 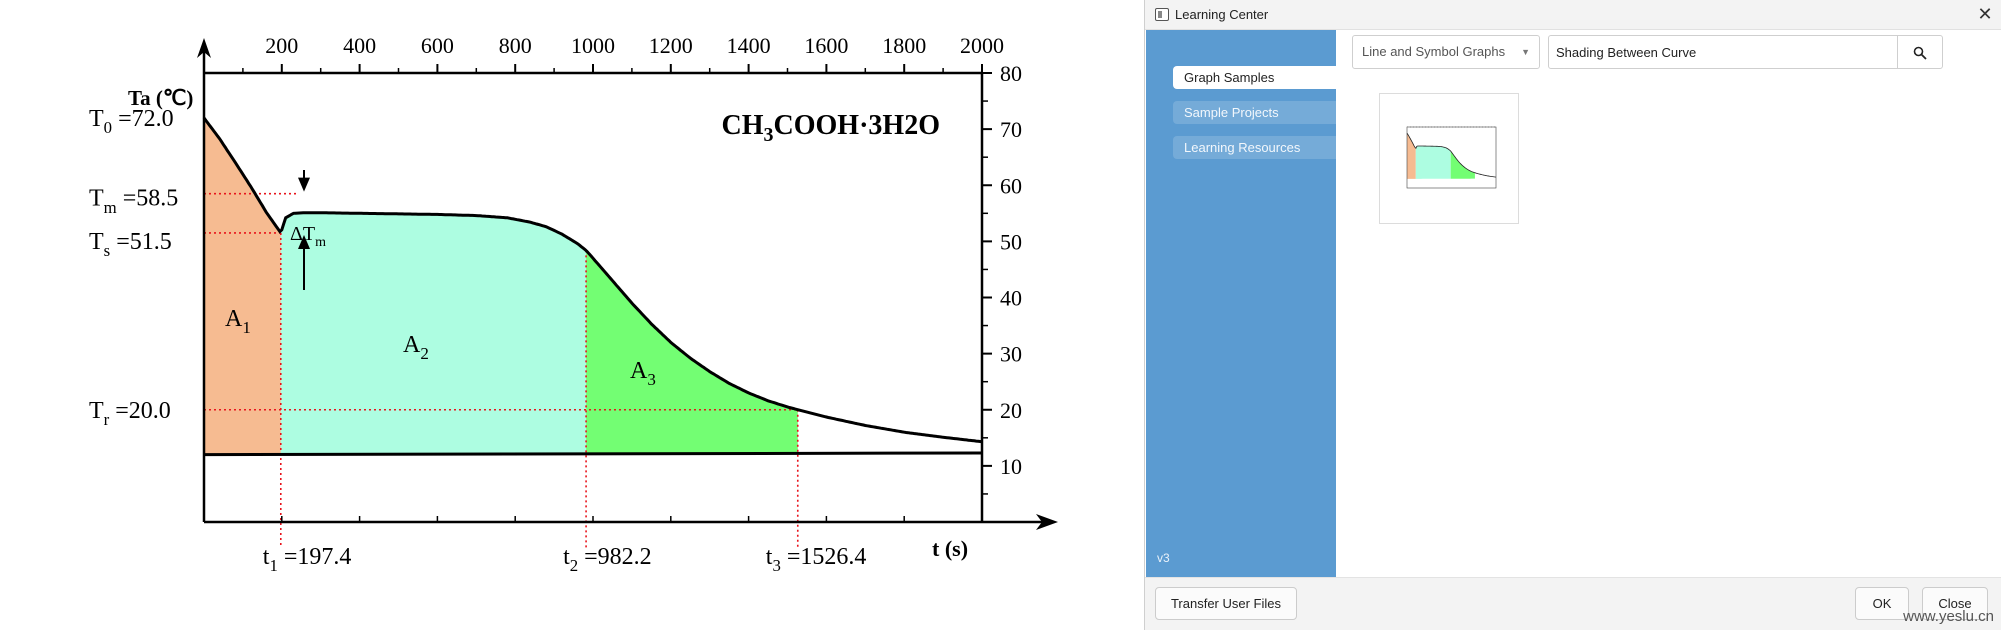 What do you see at coordinates (1011, 241) in the screenshot?
I see `y-tick-label: 50` at bounding box center [1011, 241].